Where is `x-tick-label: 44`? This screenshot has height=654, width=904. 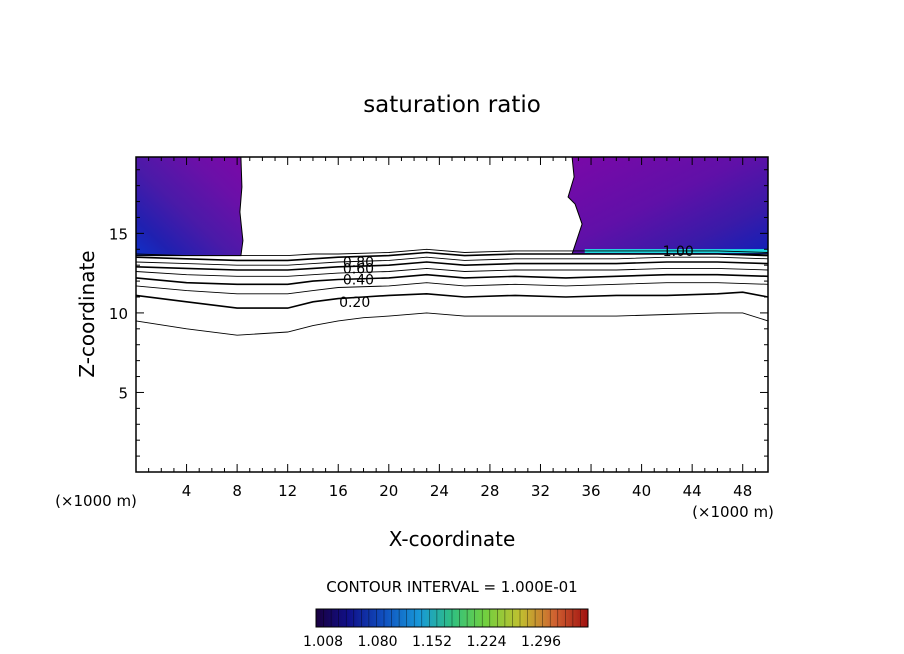 x-tick-label: 44 is located at coordinates (692, 491).